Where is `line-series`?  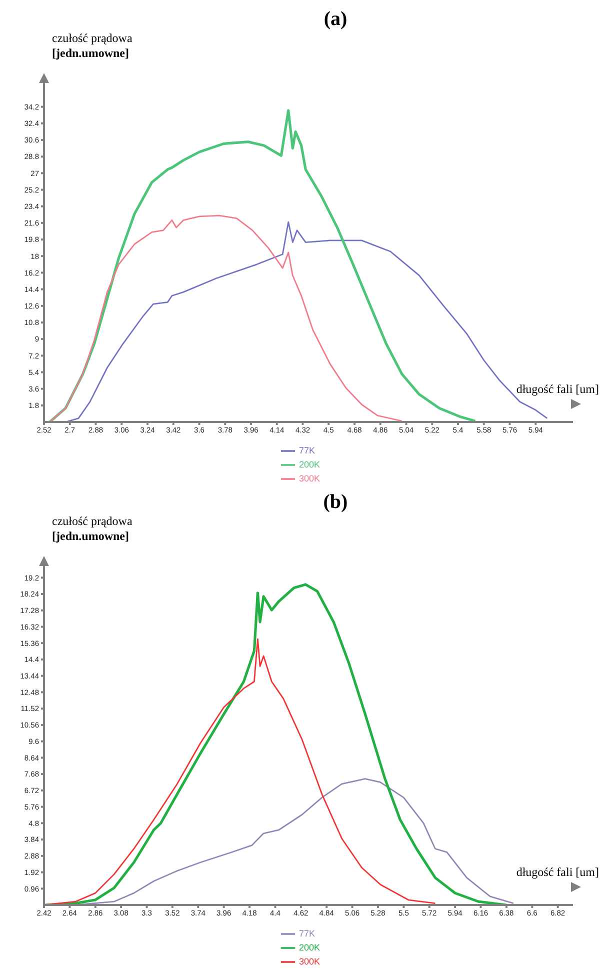
line-series is located at coordinates (226, 318).